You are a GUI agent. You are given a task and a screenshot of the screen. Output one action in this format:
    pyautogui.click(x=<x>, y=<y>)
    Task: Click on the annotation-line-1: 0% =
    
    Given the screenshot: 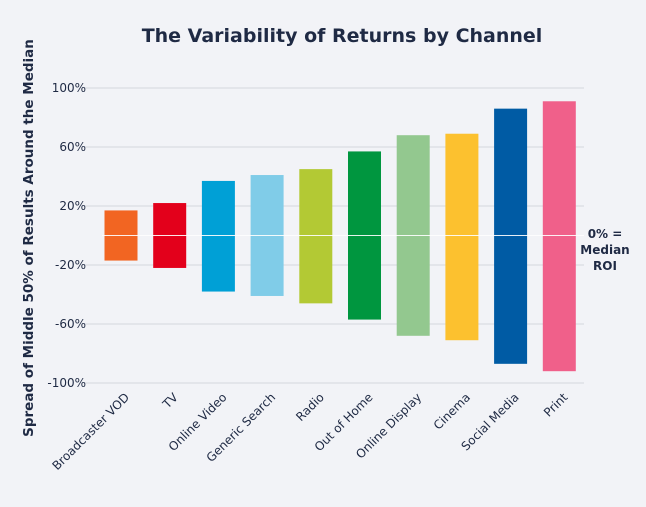 What is the action you would take?
    pyautogui.click(x=605, y=234)
    